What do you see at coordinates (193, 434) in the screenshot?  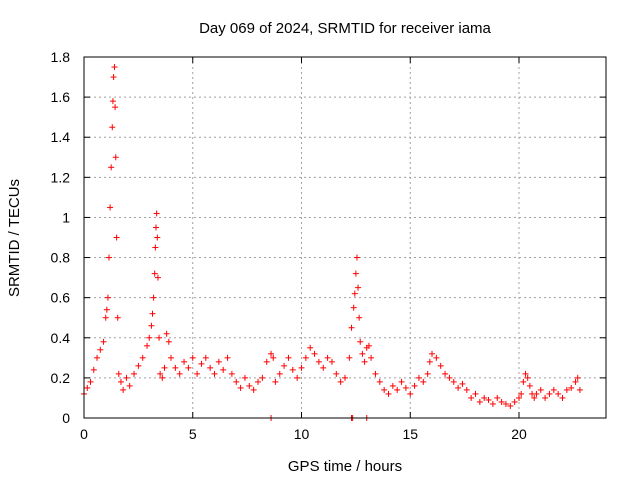 I see `x-tick-label: 5` at bounding box center [193, 434].